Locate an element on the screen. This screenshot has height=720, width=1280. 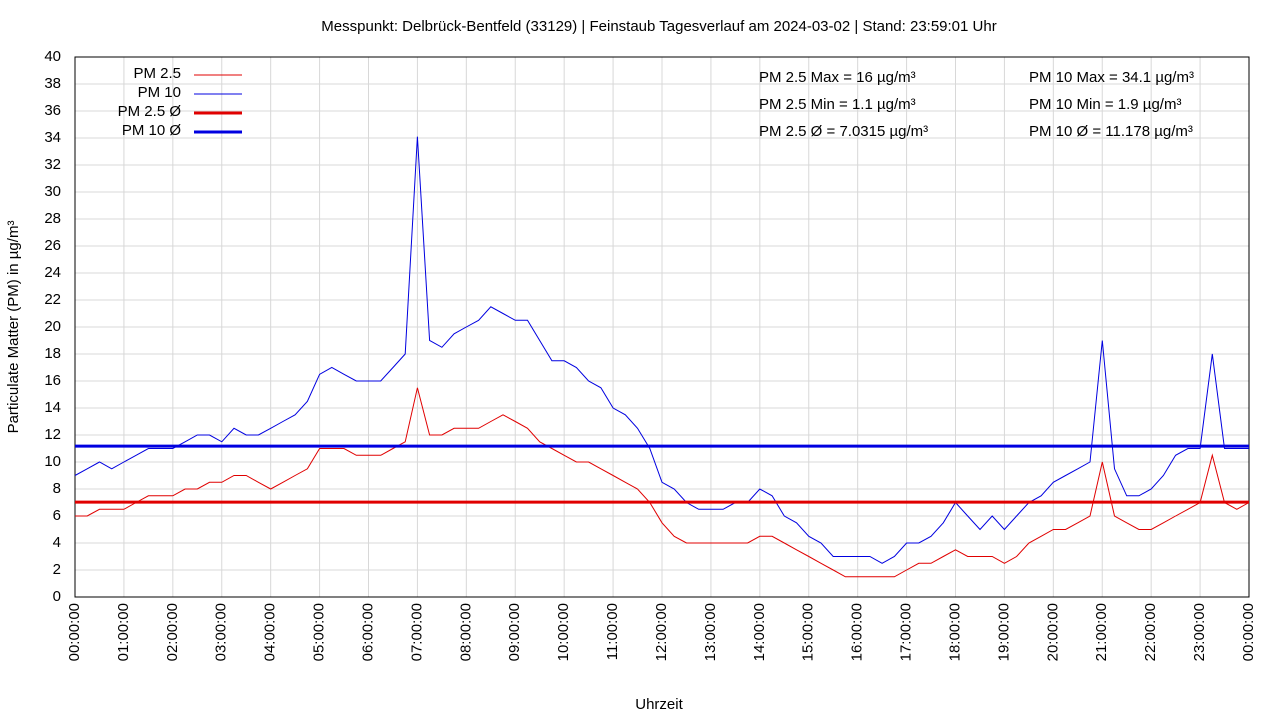
legend-label: PM 2.5 is located at coordinates (157, 73).